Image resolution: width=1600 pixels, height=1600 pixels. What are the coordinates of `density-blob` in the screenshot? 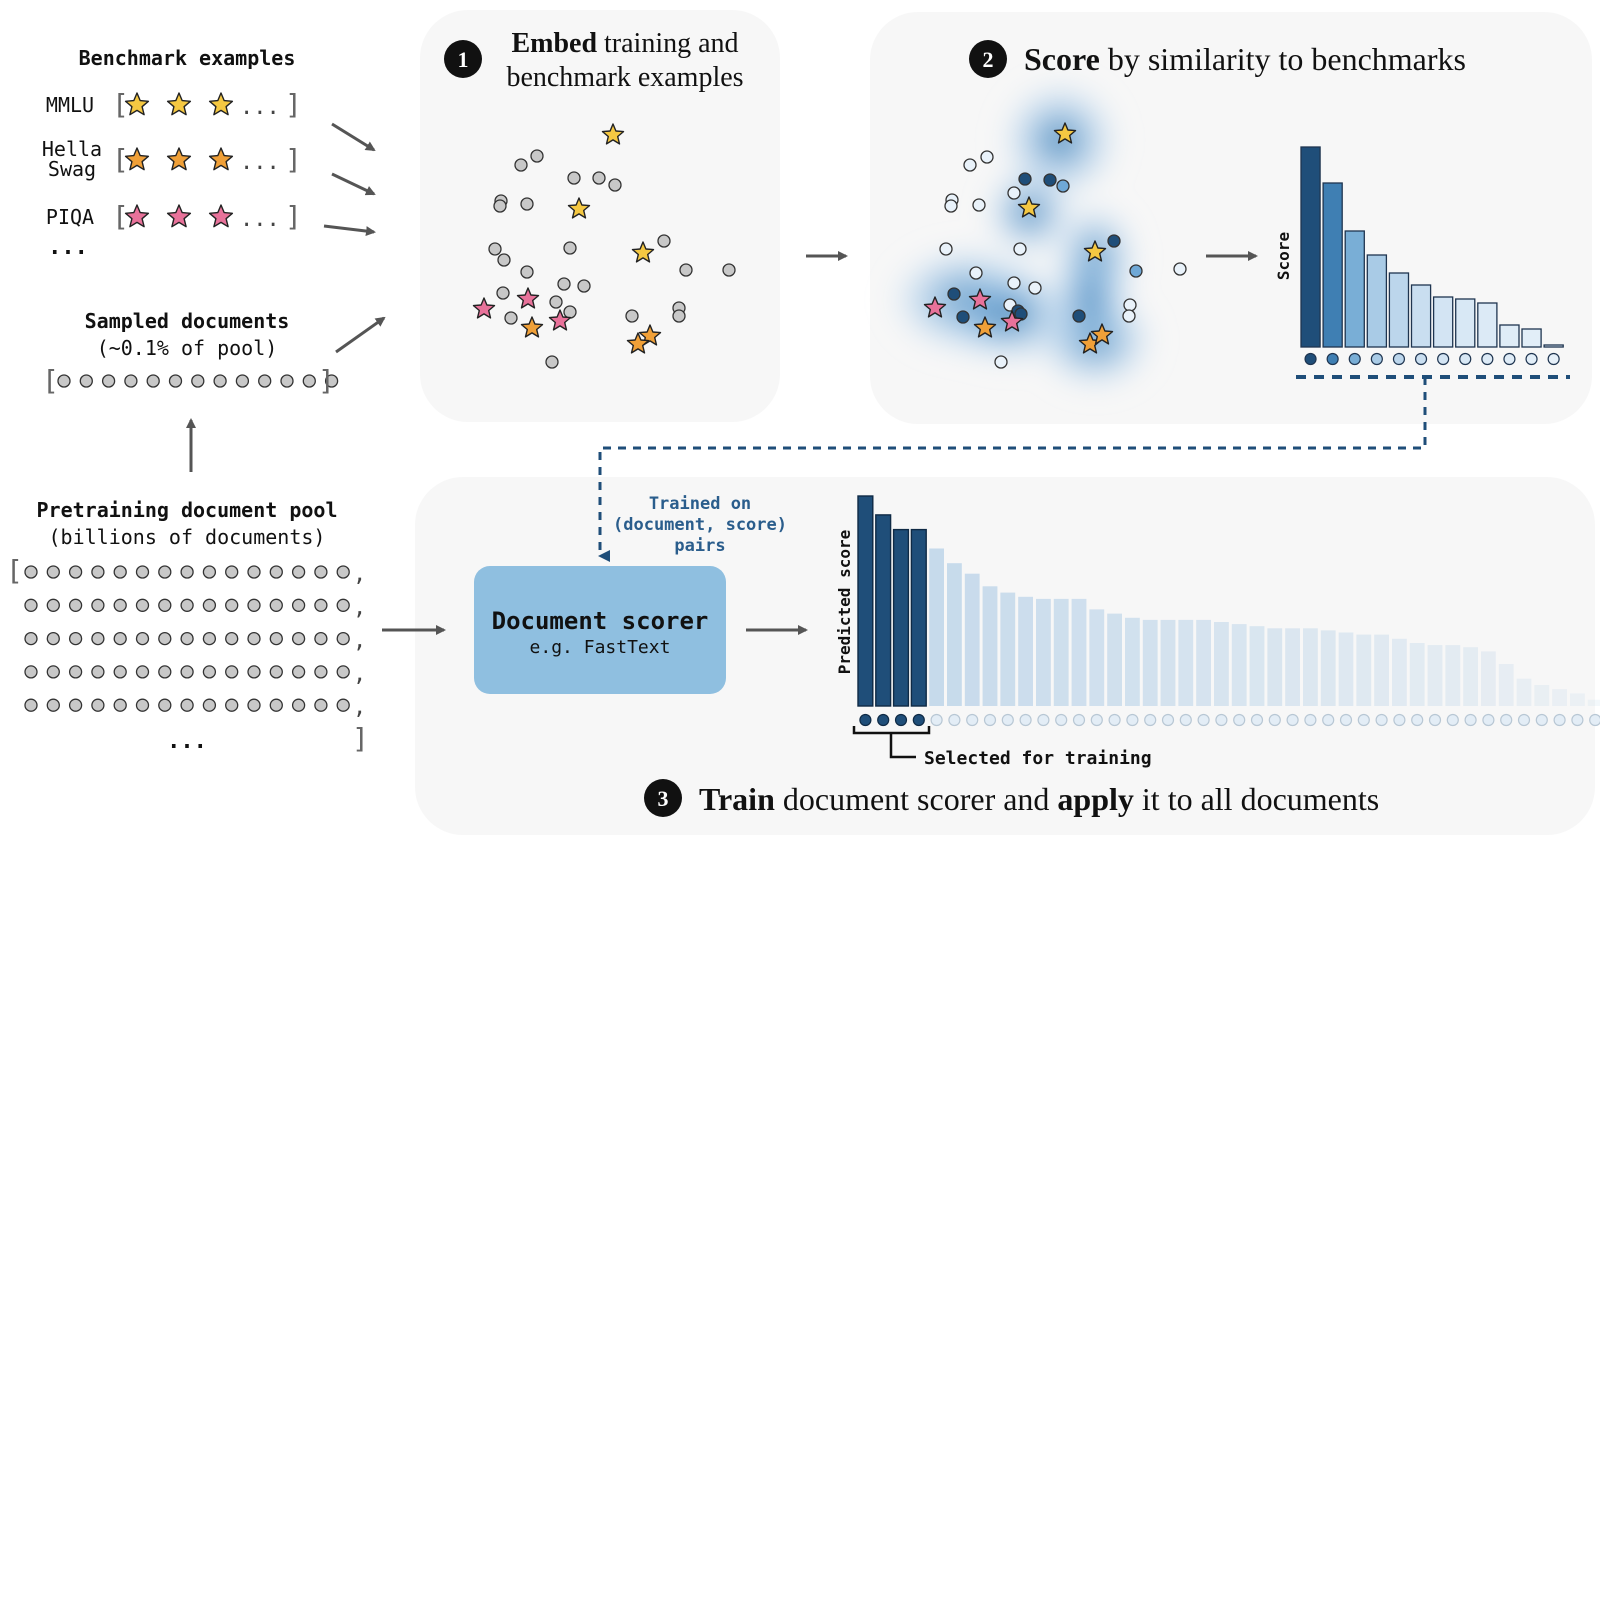 It's located at (1090, 300).